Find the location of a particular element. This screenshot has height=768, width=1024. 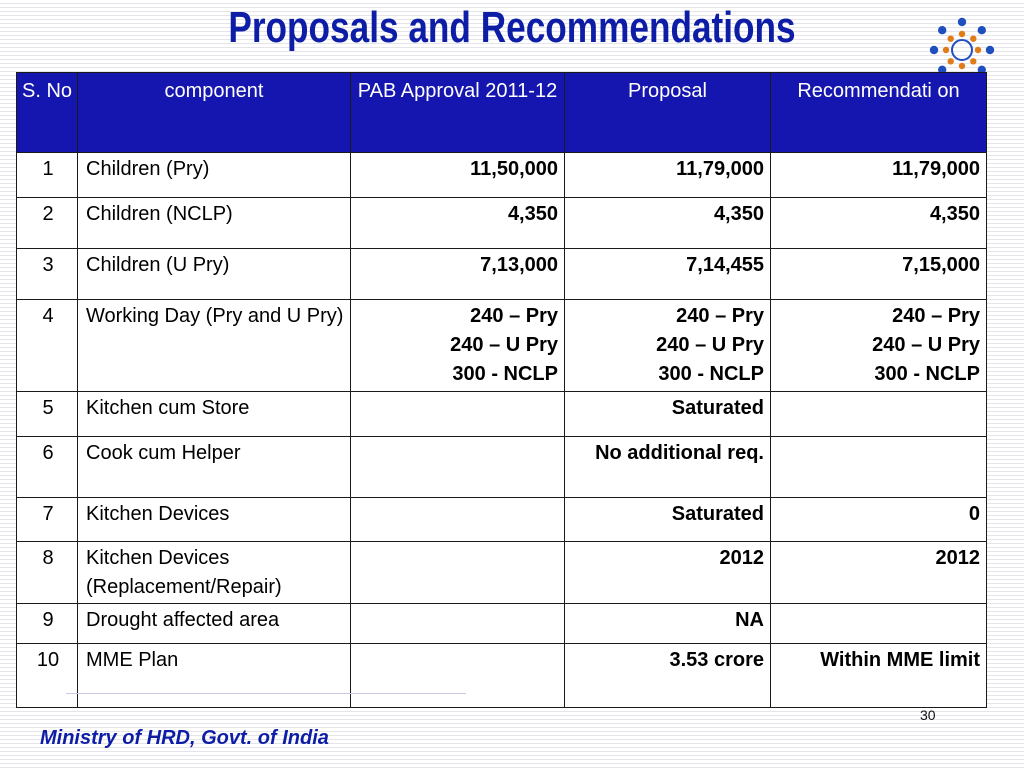

table-row: 10 MME Plan 3.53 crore Within MME limit is located at coordinates (501, 675).